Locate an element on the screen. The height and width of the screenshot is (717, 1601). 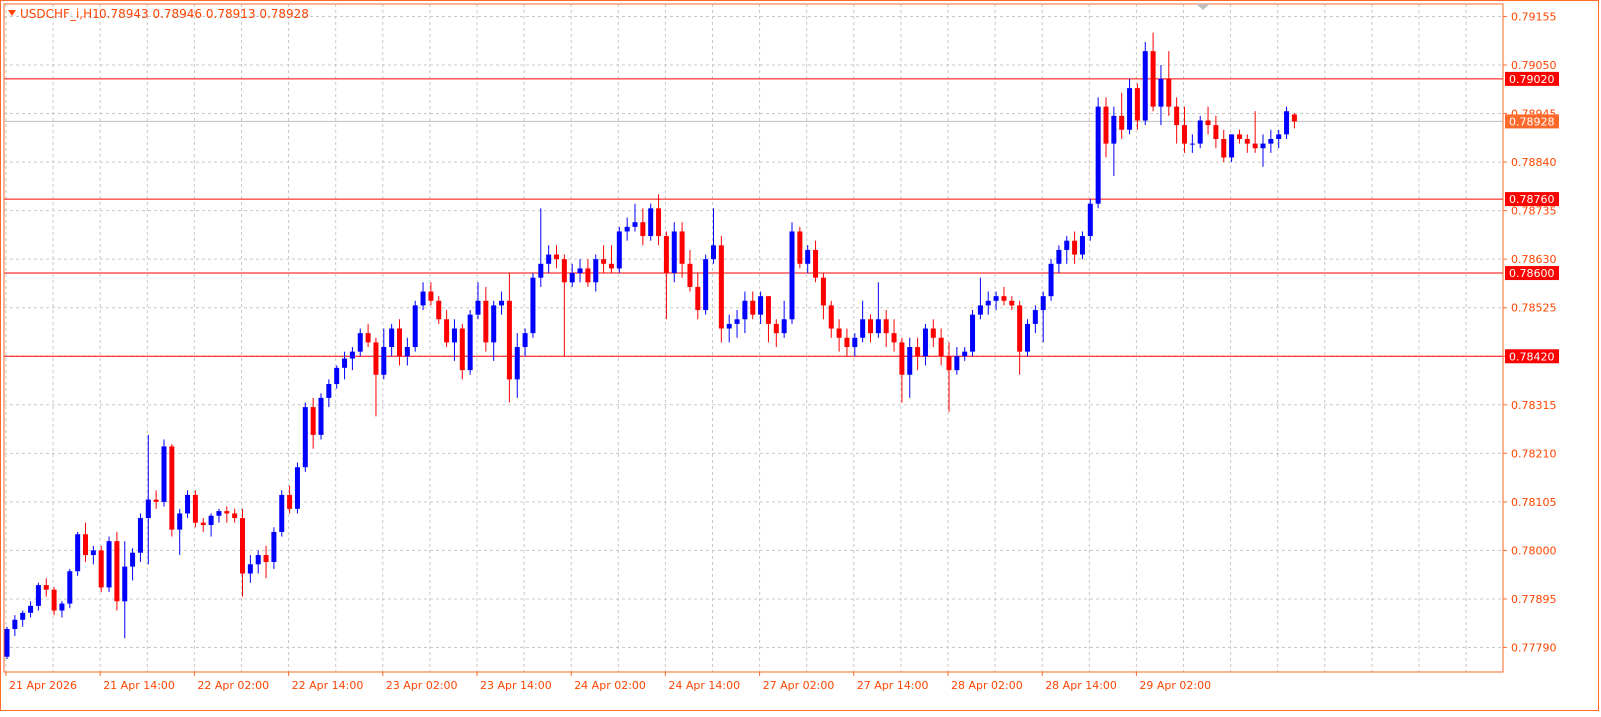
y-tick-label: 0.78525 is located at coordinates (1534, 308).